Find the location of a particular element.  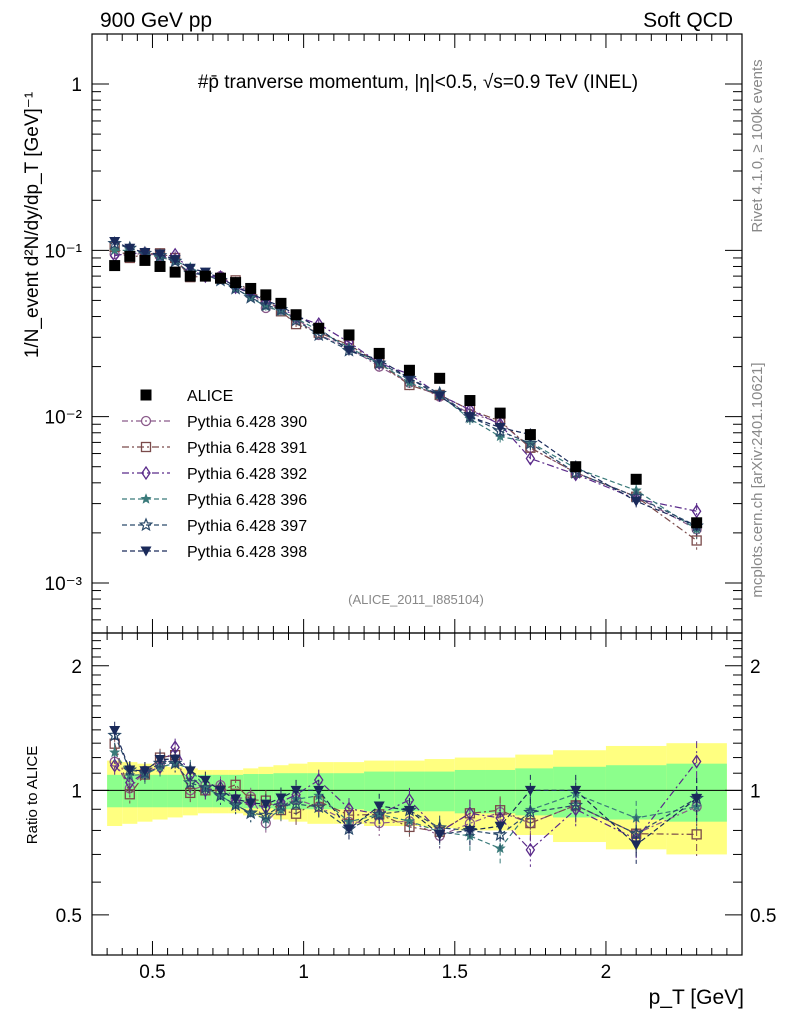

y-tick-label: 10⁻² is located at coordinates (64, 418).